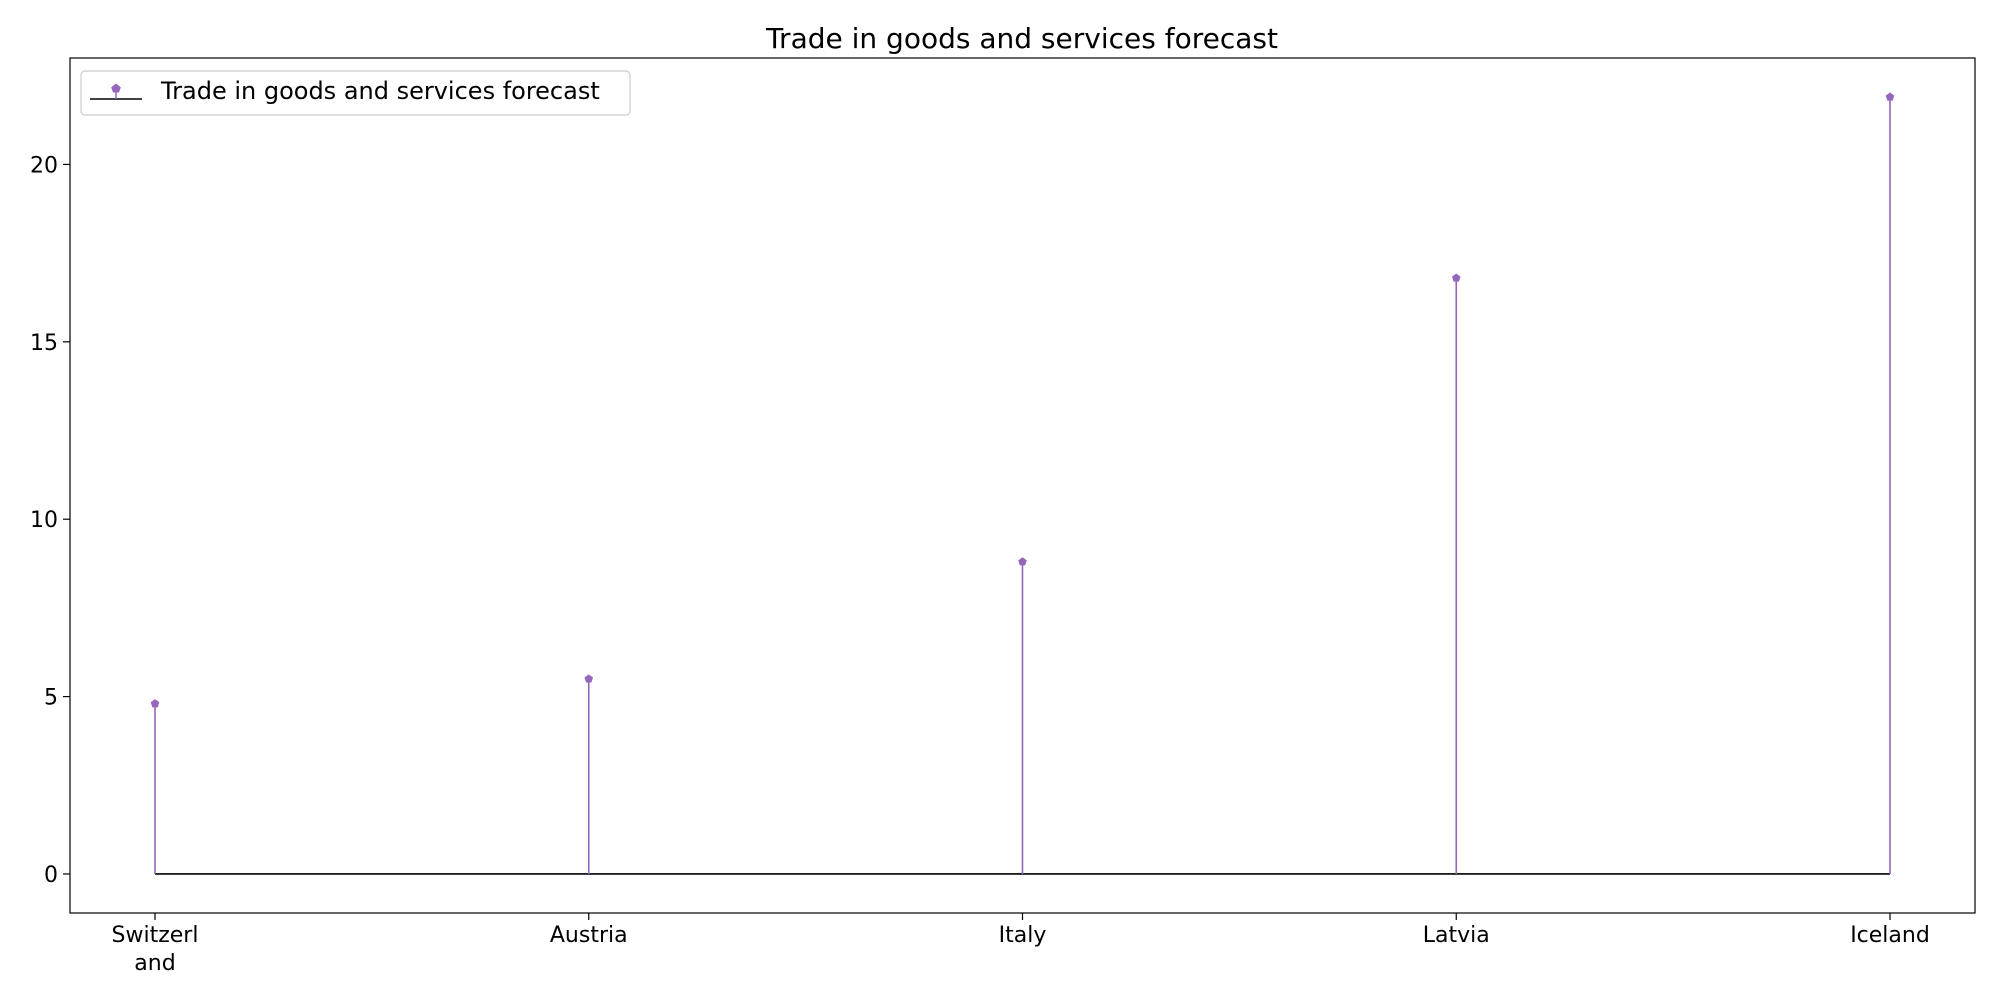 This screenshot has height=1000, width=2000. I want to click on x-axis: Switzerl and Austria Italy Latvia Iceland, so click(1021, 944).